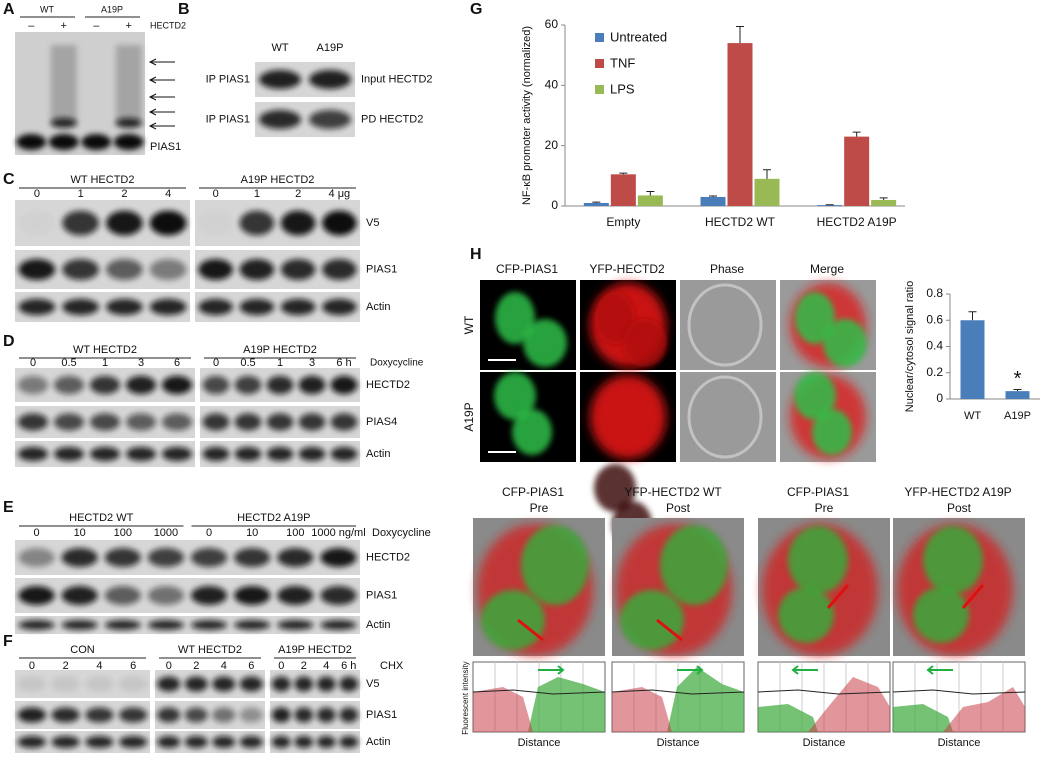 The image size is (1050, 761). I want to click on lane-label: 6 h, so click(348, 666).